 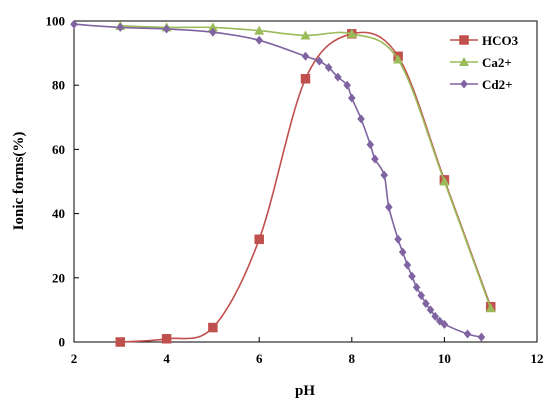 What do you see at coordinates (259, 358) in the screenshot?
I see `x-tick-label: 6` at bounding box center [259, 358].